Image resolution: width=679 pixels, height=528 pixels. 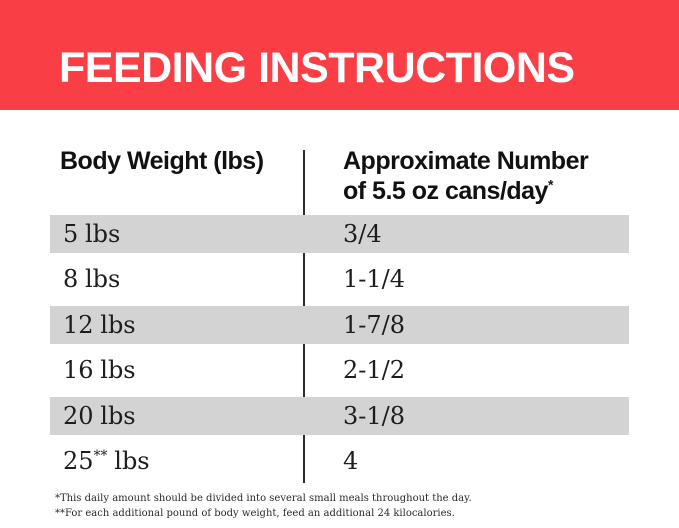 I want to click on table-row: 12 lbs 1-7/8, so click(x=339, y=325).